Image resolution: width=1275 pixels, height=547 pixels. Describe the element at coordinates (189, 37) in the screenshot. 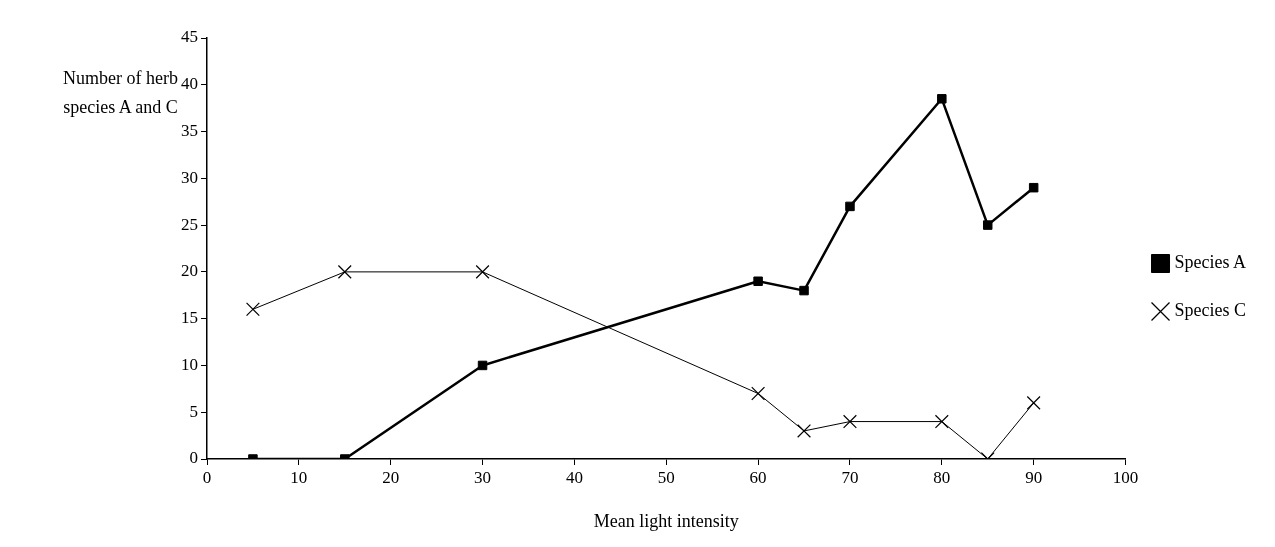

I see `y-tick-label: 45` at that location.